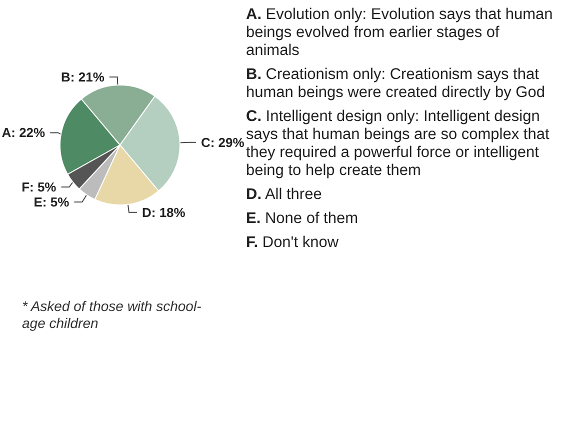 This screenshot has width=564, height=425. What do you see at coordinates (164, 212) in the screenshot?
I see `slice-label: D: 18%` at bounding box center [164, 212].